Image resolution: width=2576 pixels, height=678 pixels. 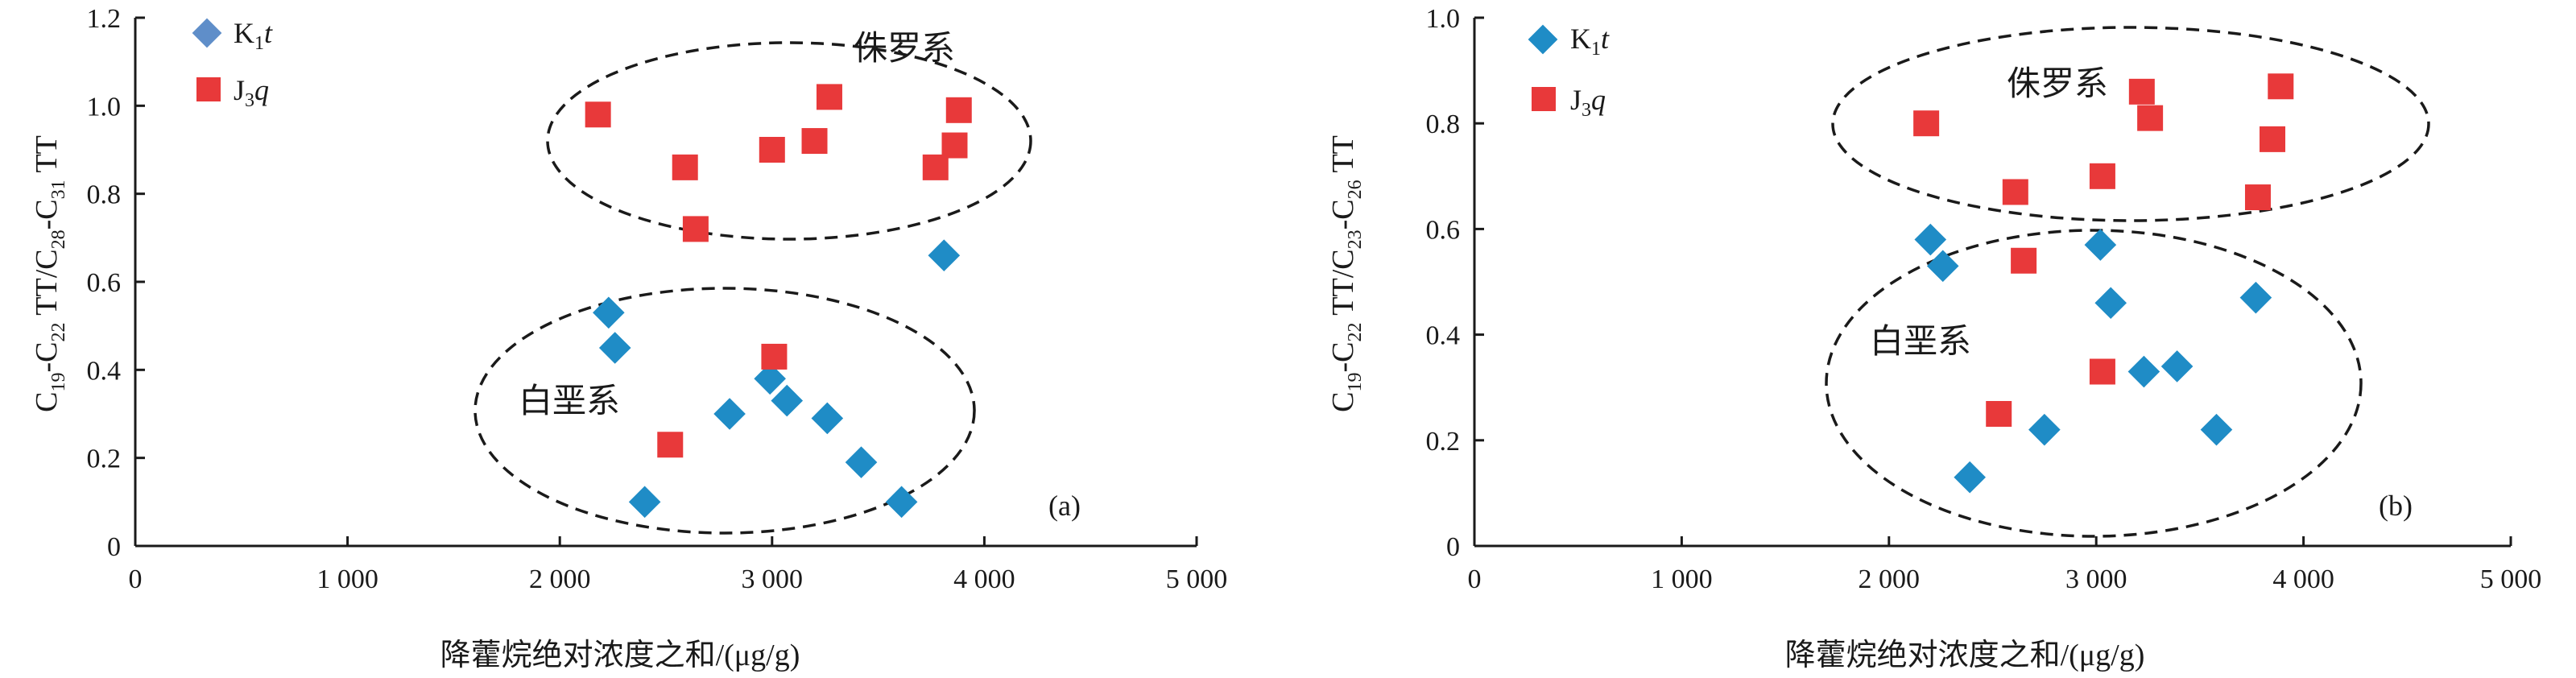 I want to click on cretaceous-group-ellipse-b, so click(x=2094, y=384).